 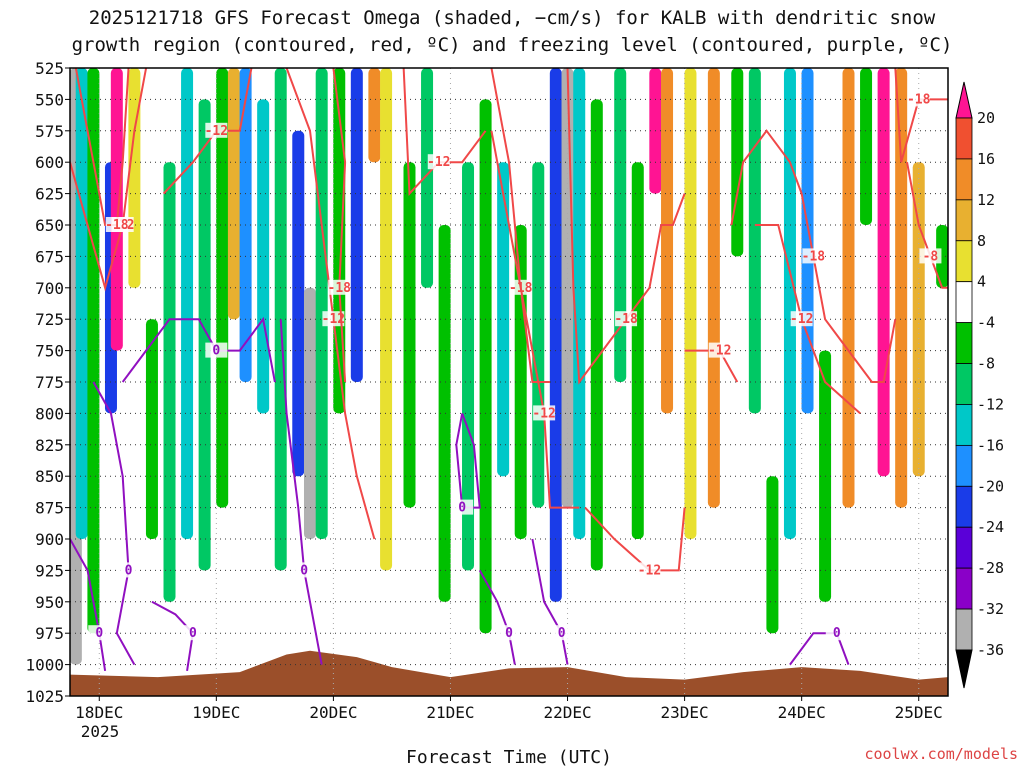 I want to click on credit-label: coolwx.com/models, so click(x=941, y=754).